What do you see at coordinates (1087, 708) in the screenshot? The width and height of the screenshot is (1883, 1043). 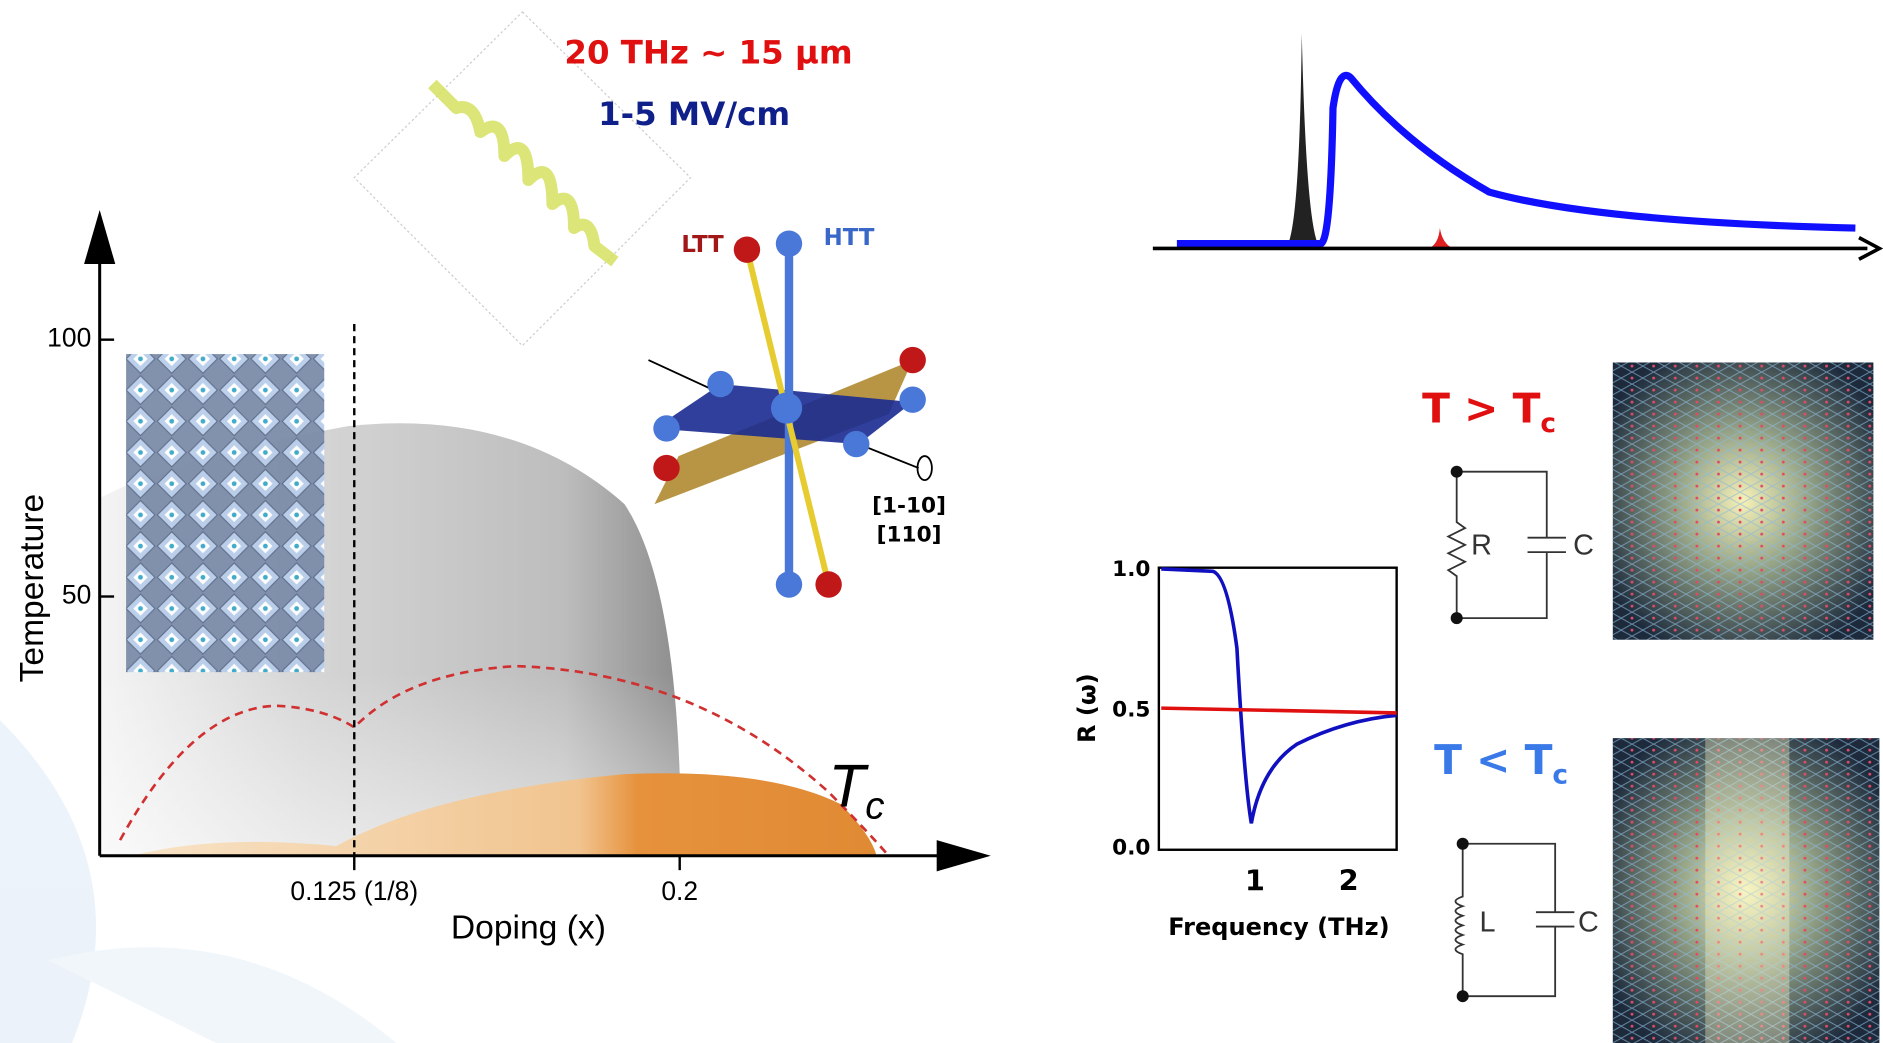 I see `y-axis-label: R (ω)` at bounding box center [1087, 708].